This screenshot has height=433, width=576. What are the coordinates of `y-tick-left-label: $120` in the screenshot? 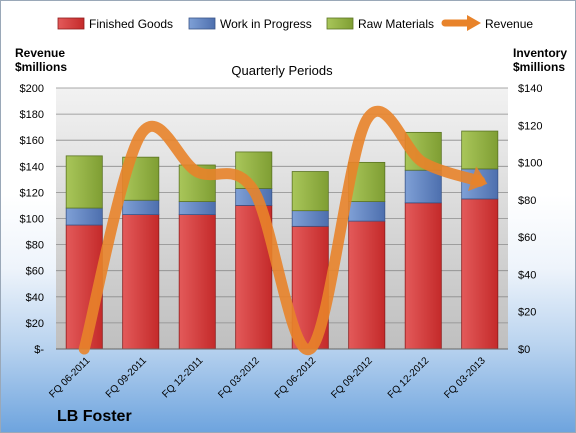 It's located at (32, 193).